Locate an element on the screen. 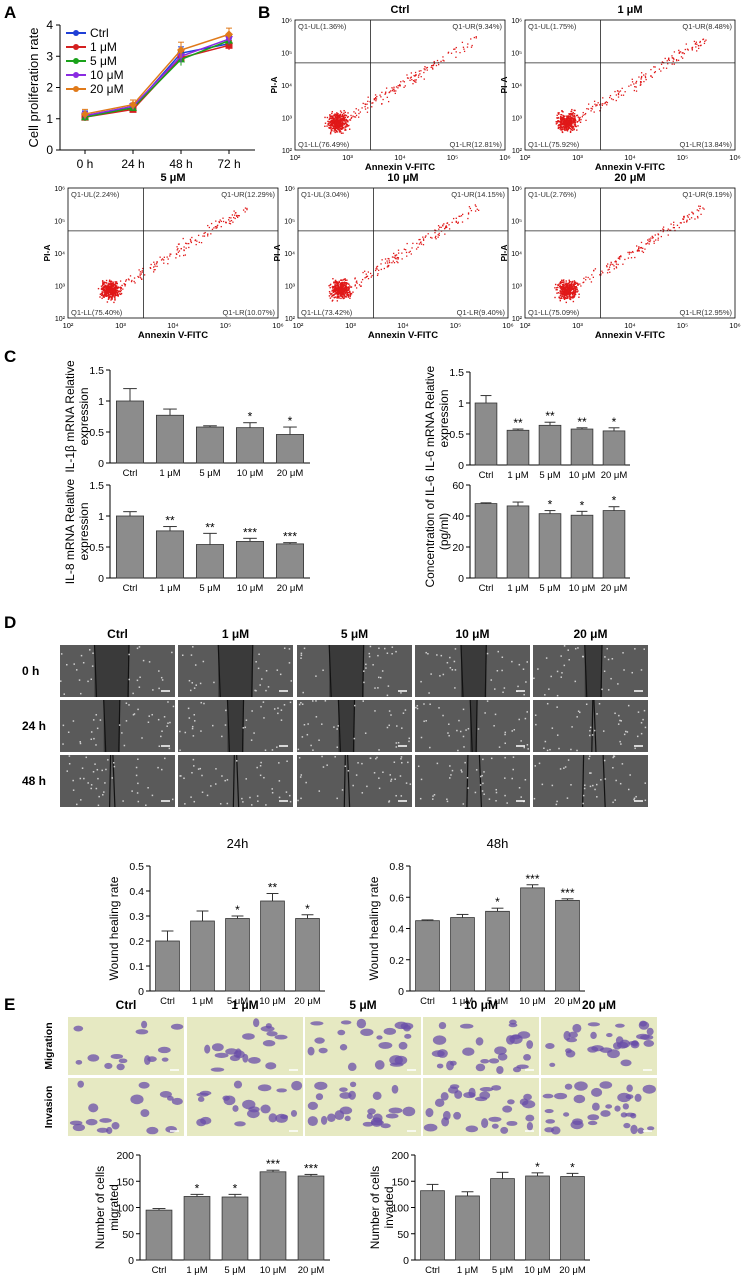  y-tick-label: 0 is located at coordinates (101, 464).